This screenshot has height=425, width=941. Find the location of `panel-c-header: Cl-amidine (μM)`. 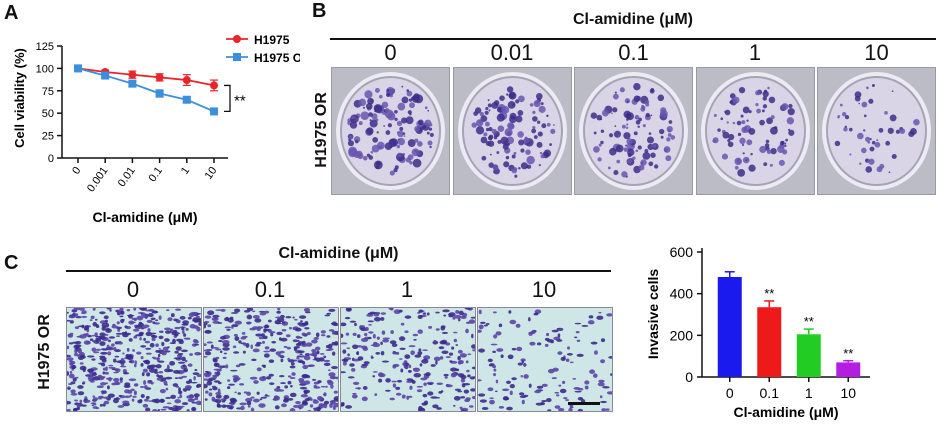

panel-c-header: Cl-amidine (μM) is located at coordinates (338, 253).